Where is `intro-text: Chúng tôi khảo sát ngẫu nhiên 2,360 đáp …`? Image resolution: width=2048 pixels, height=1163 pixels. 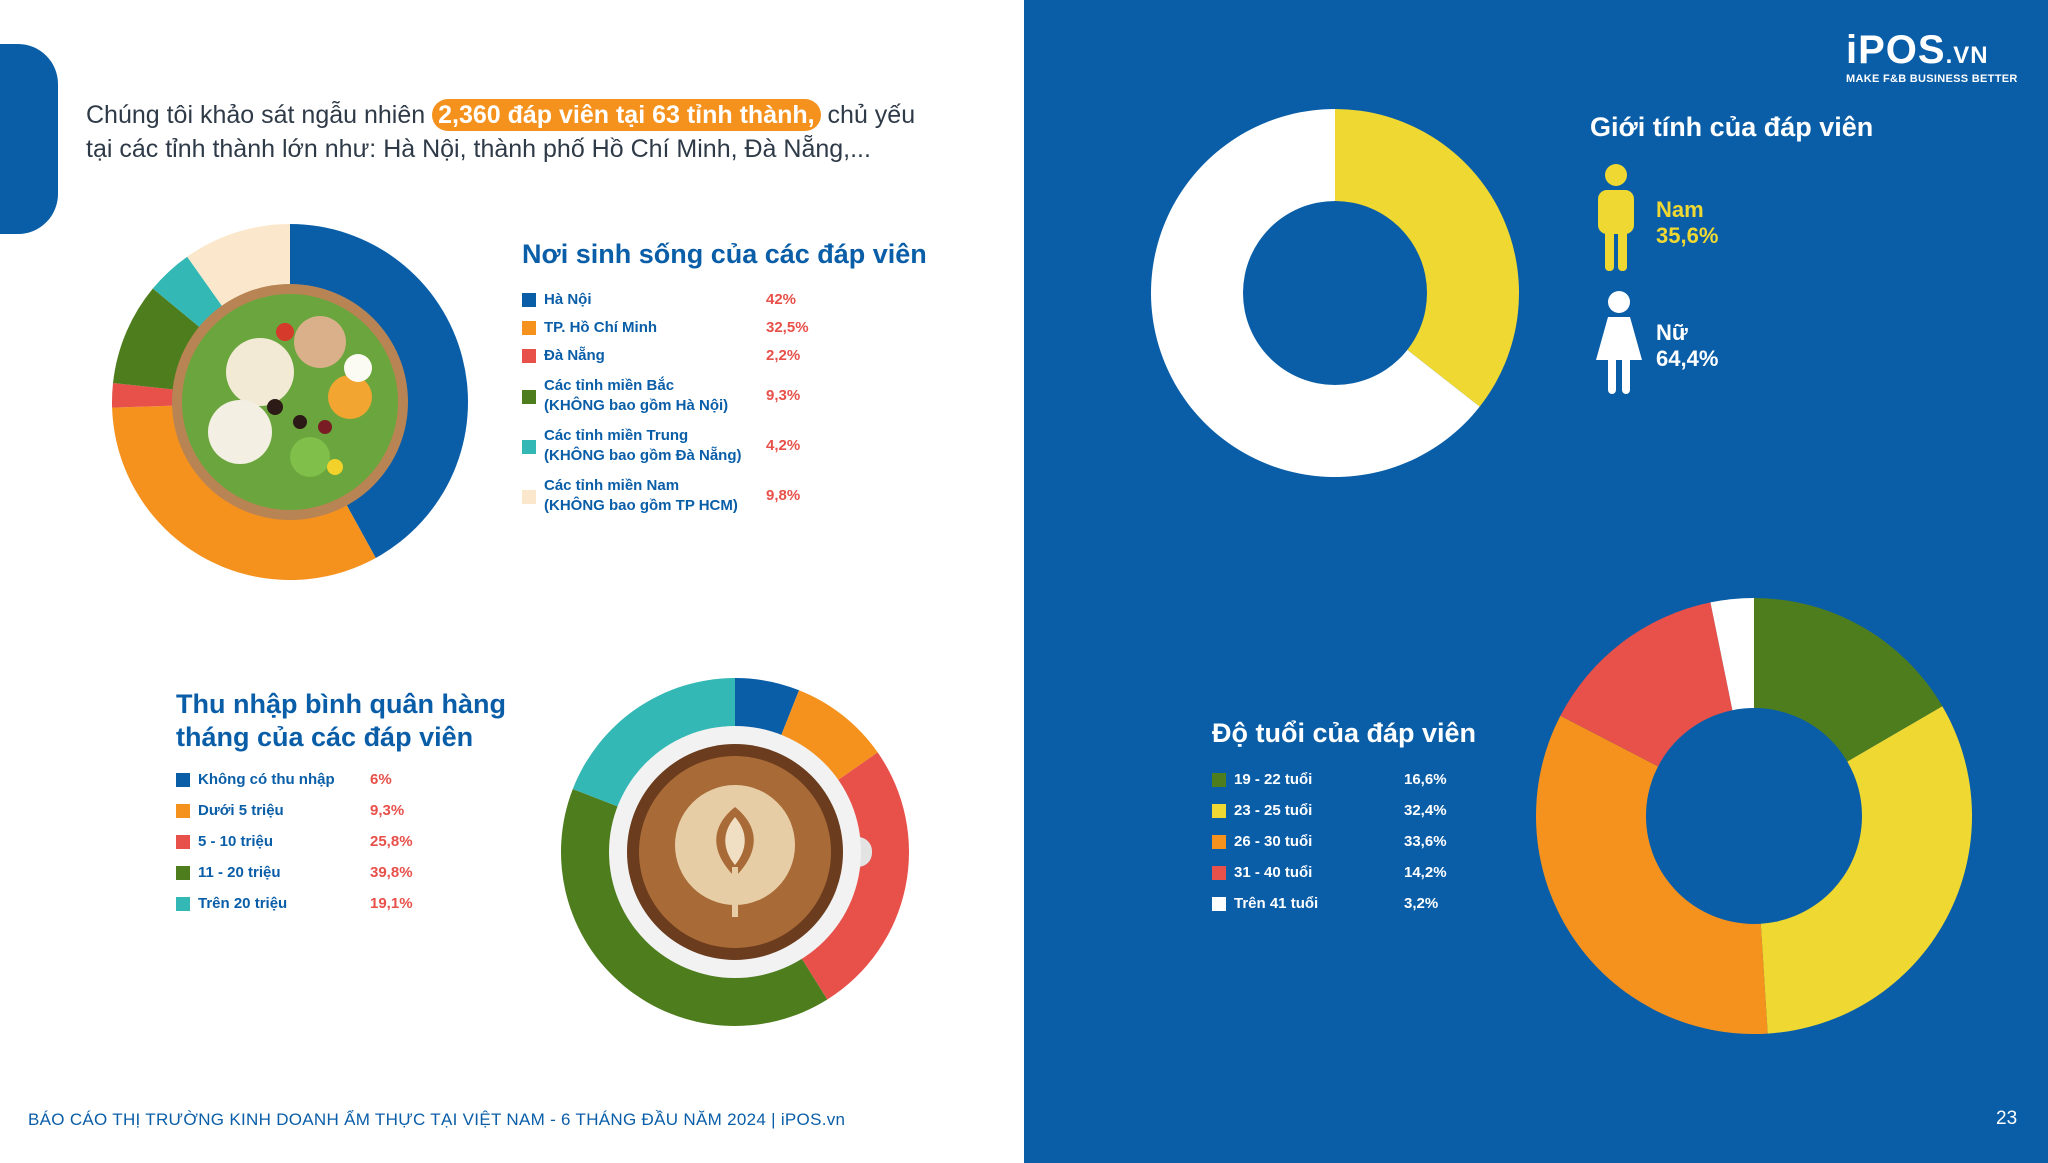 intro-text: Chúng tôi khảo sát ngẫu nhiên 2,360 đáp … is located at coordinates (501, 132).